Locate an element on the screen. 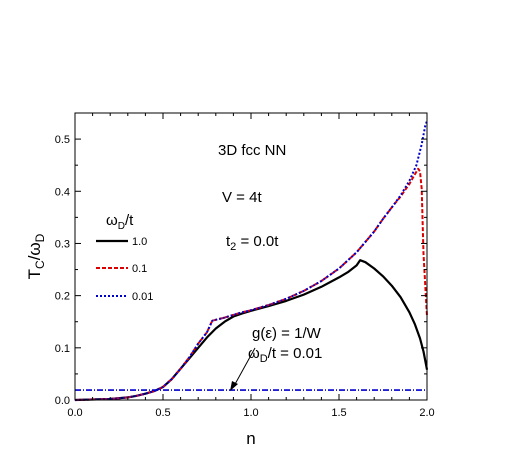 This screenshot has width=526, height=471. y-label-main: T is located at coordinates (34, 274).